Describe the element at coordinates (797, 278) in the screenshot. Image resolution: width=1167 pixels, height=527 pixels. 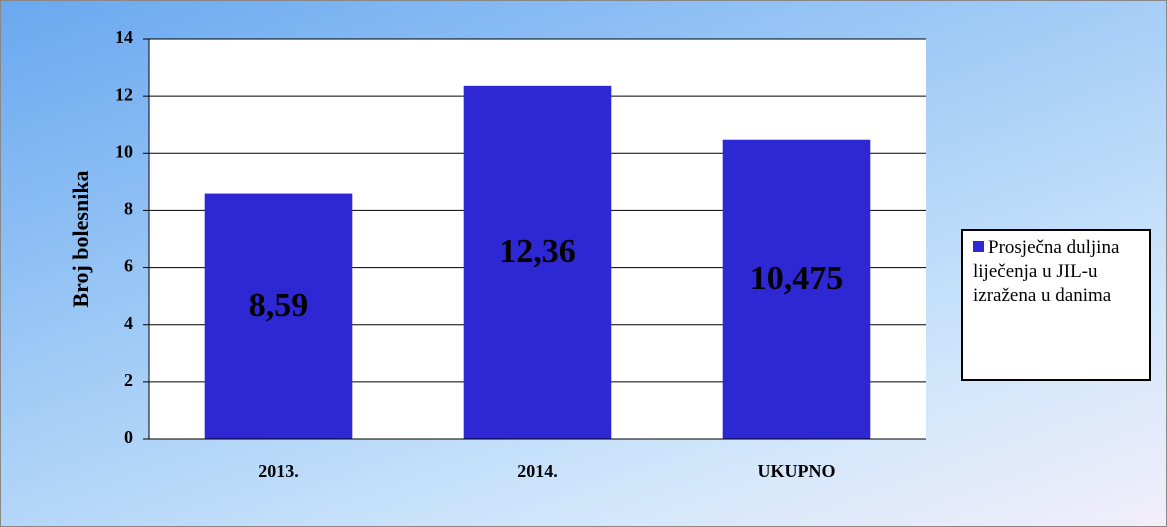
I see `data-label: 10,475` at that location.